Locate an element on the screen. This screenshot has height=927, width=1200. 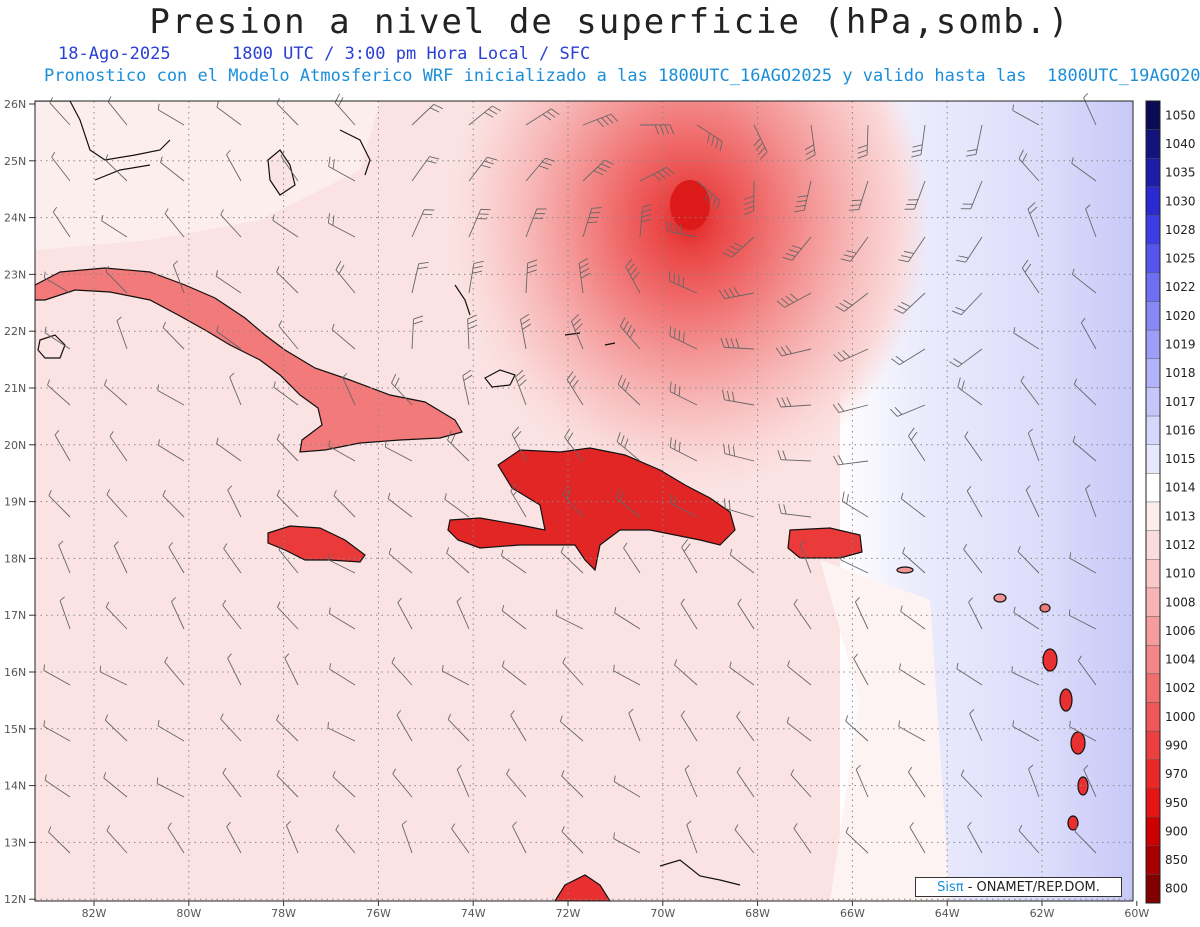
lat-label: 17N is located at coordinates (15, 615).